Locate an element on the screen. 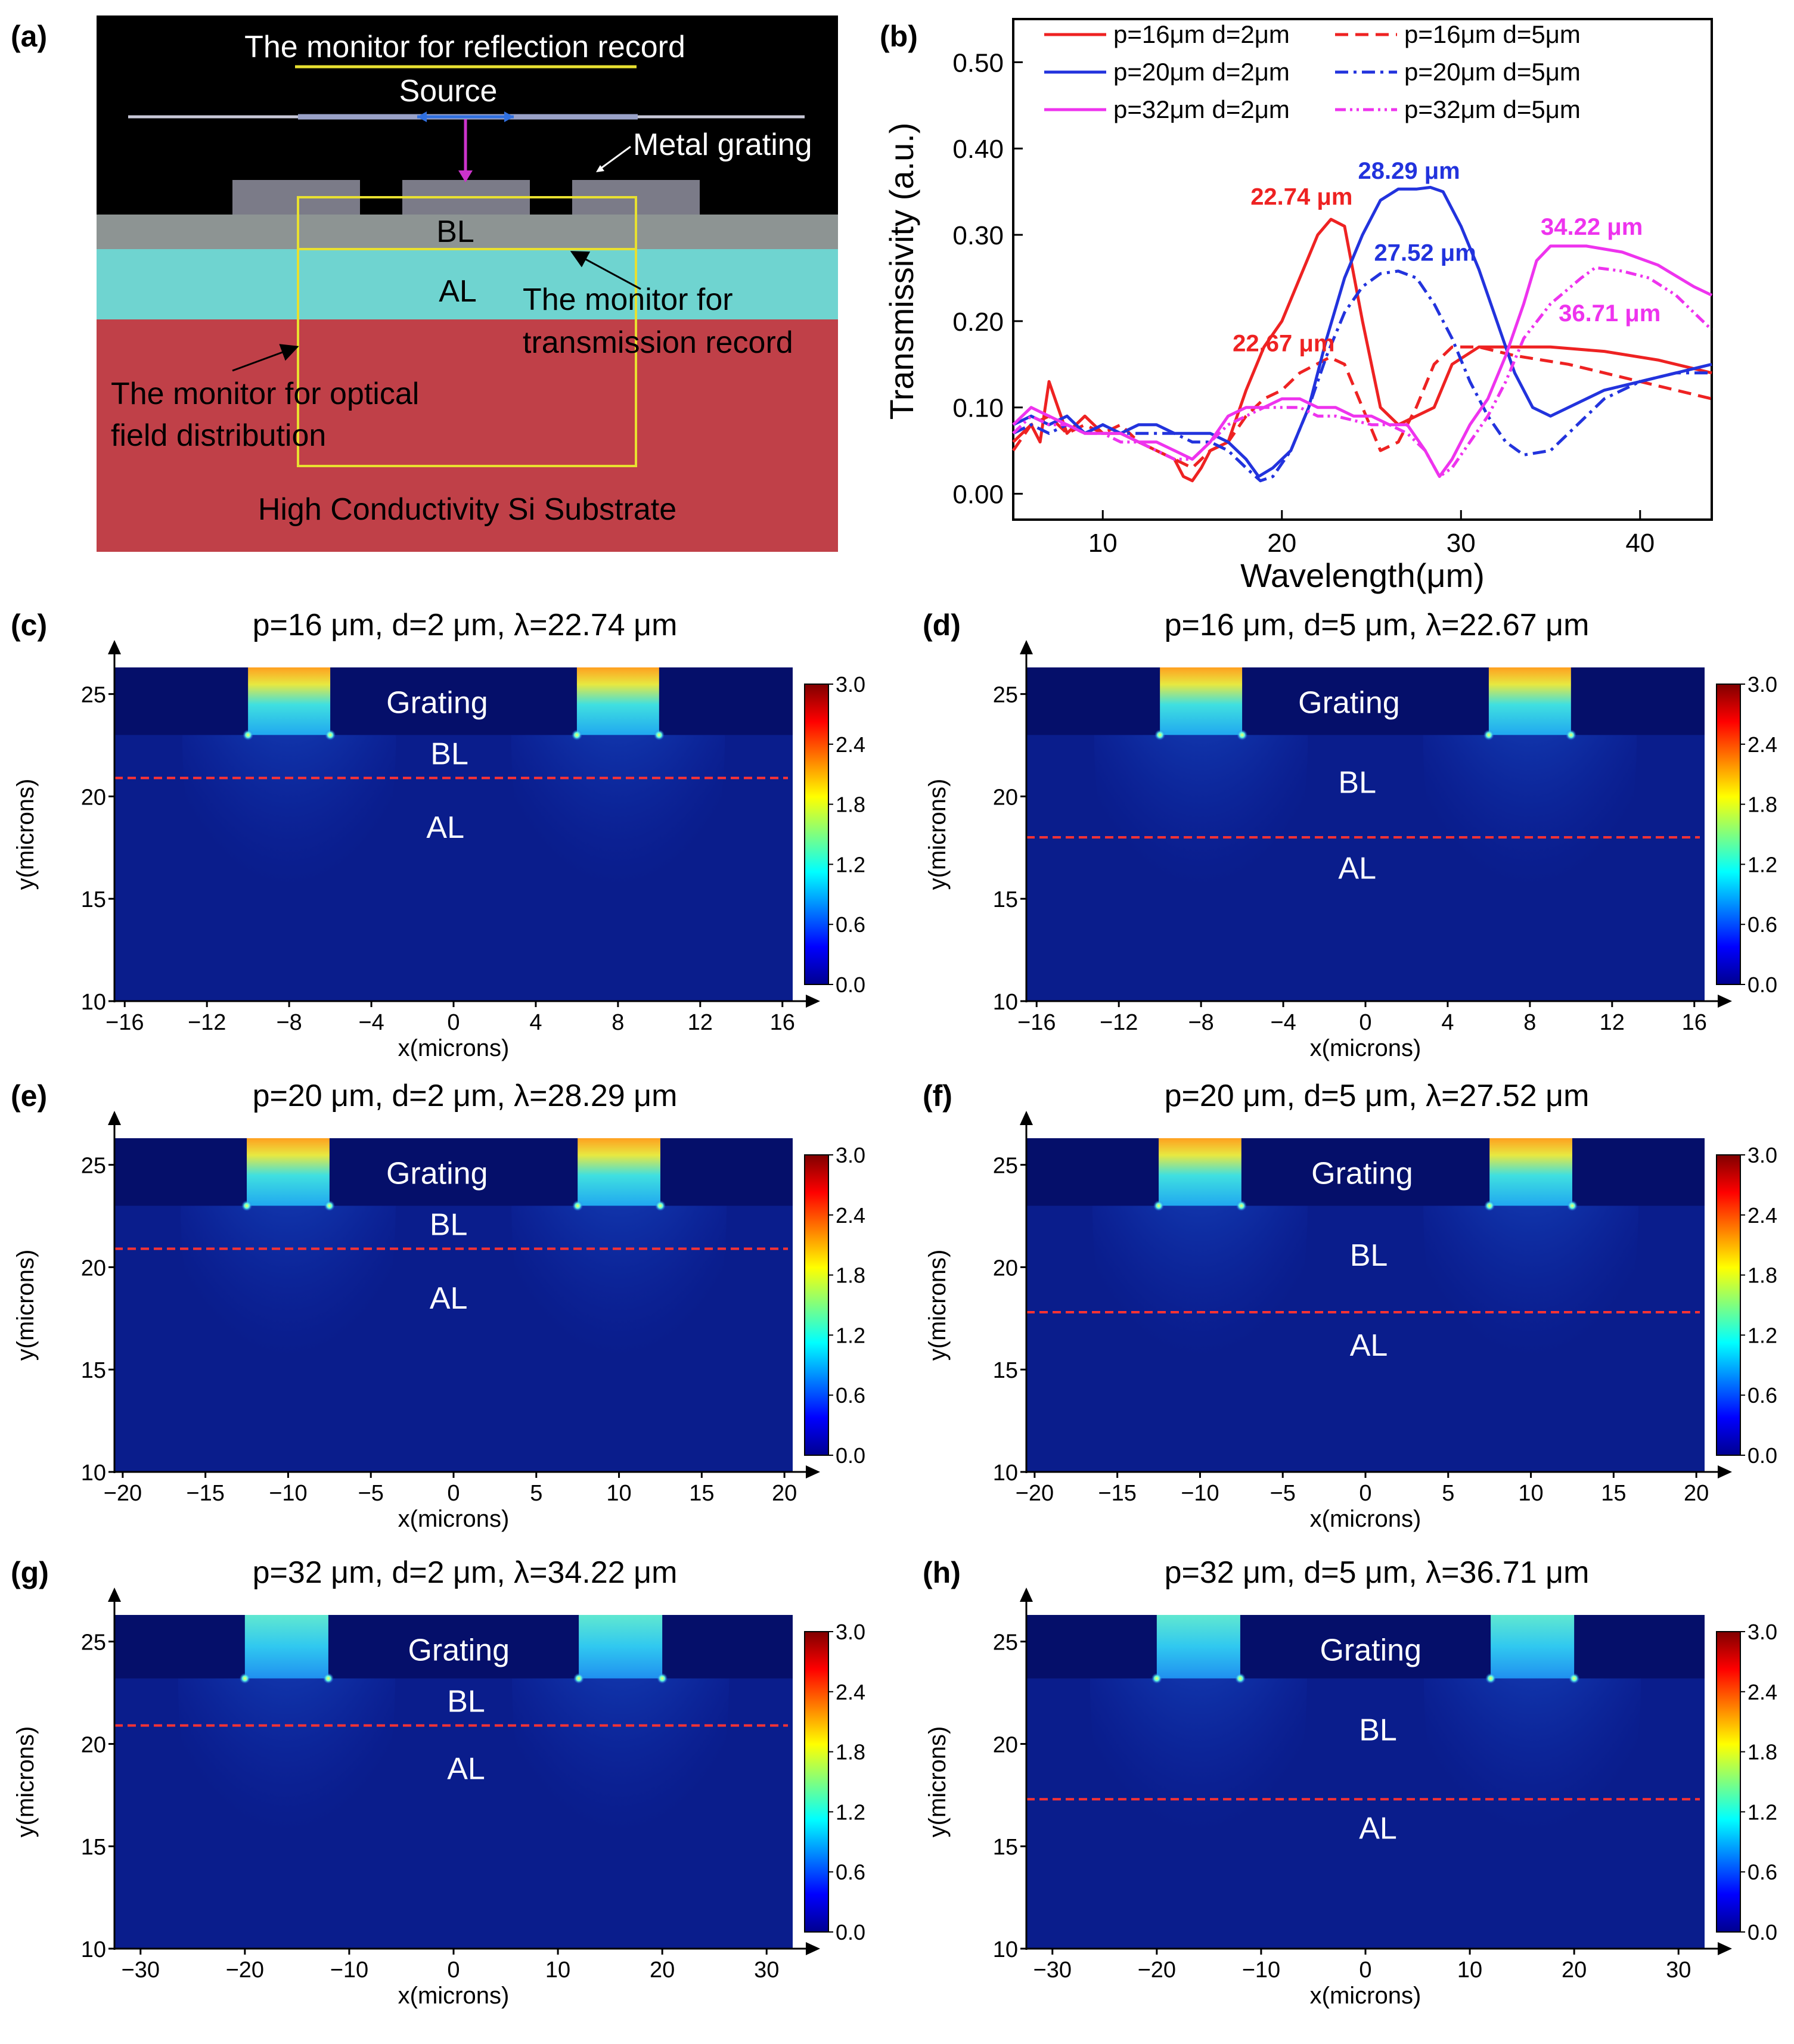  al-label: AL is located at coordinates (458, 291).